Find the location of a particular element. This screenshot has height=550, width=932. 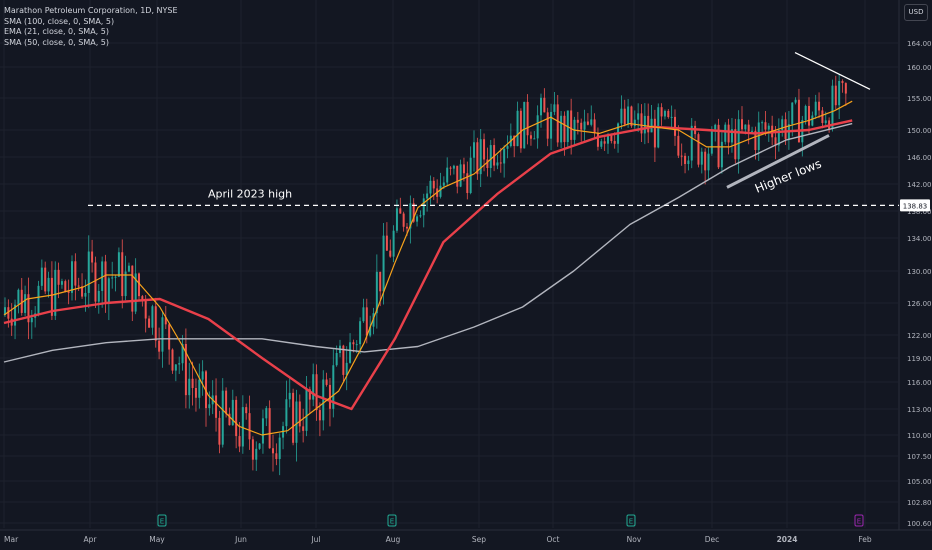

x-tick-label: Sep is located at coordinates (479, 539).